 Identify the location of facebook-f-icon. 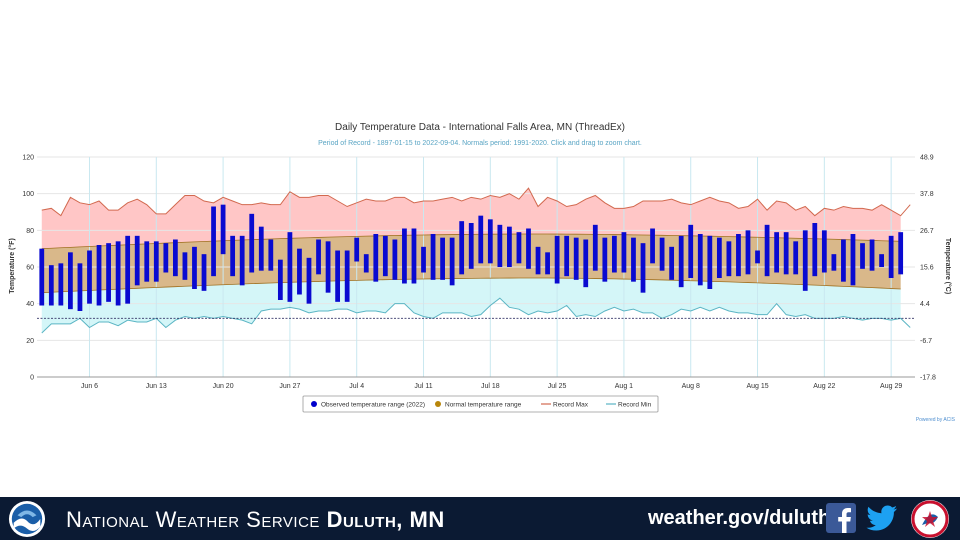
(841, 518).